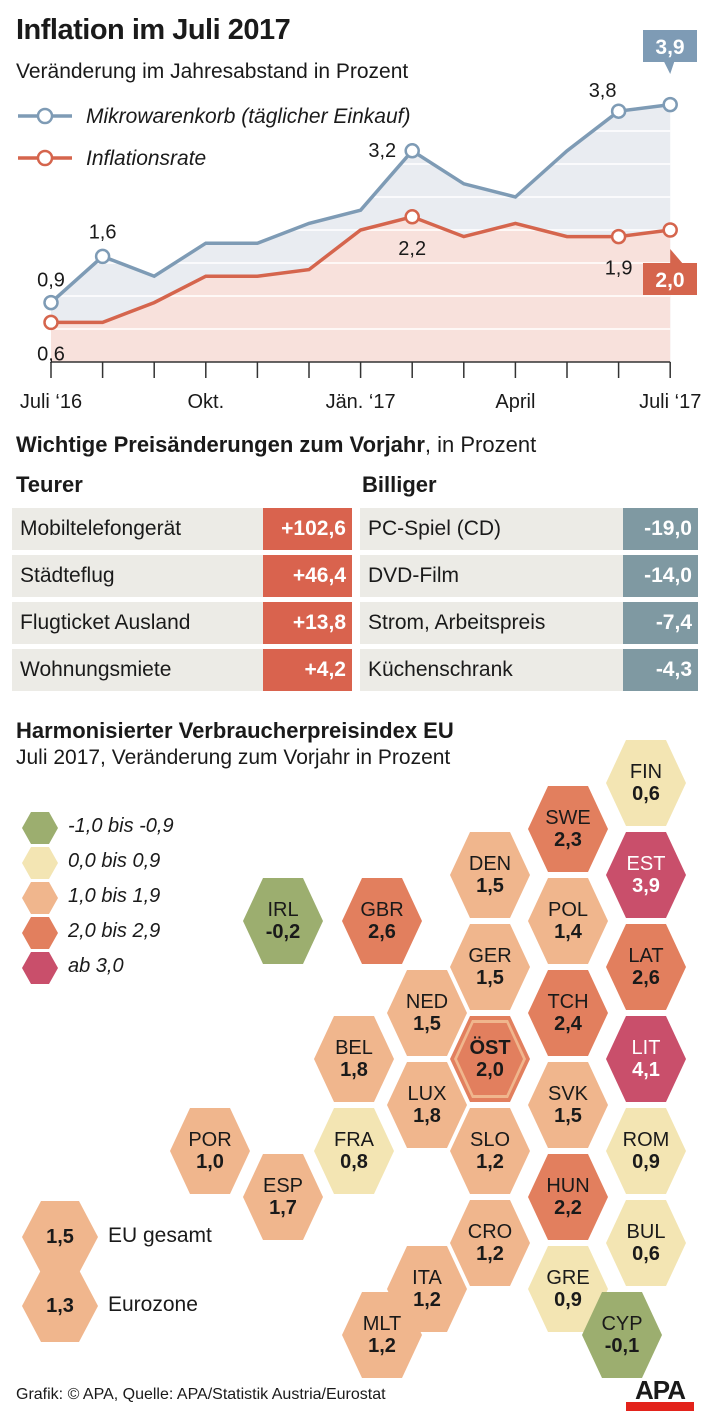 The height and width of the screenshot is (1418, 710). Describe the element at coordinates (49, 484) in the screenshot. I see `up-heading: Teurer` at that location.